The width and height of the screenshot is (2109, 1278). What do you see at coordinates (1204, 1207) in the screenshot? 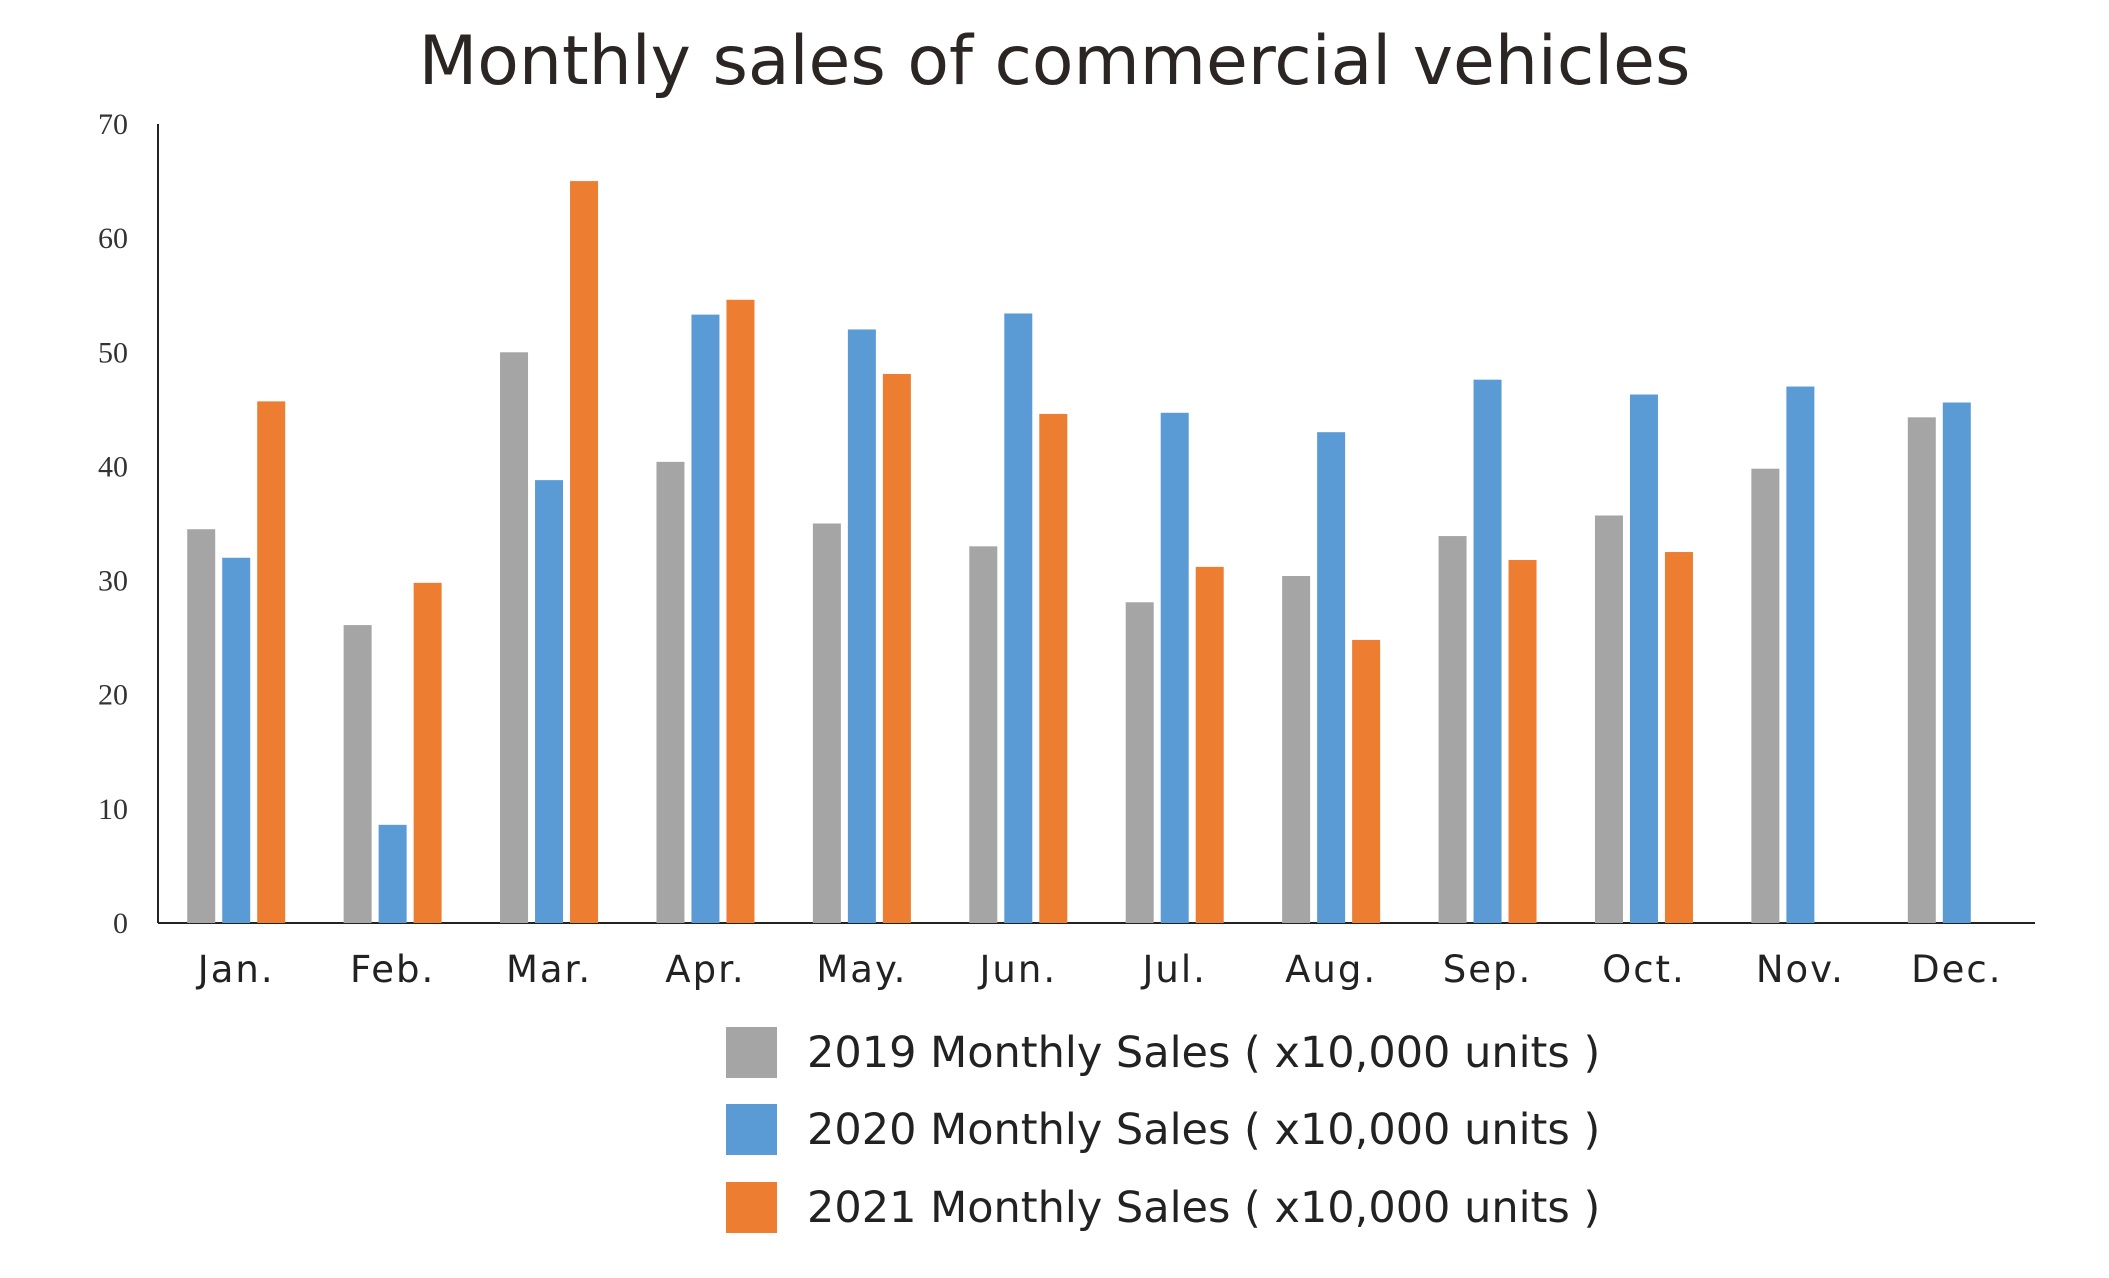
I see `legend-label: 2021 Monthly Sales ( x10,000 units )` at bounding box center [1204, 1207].